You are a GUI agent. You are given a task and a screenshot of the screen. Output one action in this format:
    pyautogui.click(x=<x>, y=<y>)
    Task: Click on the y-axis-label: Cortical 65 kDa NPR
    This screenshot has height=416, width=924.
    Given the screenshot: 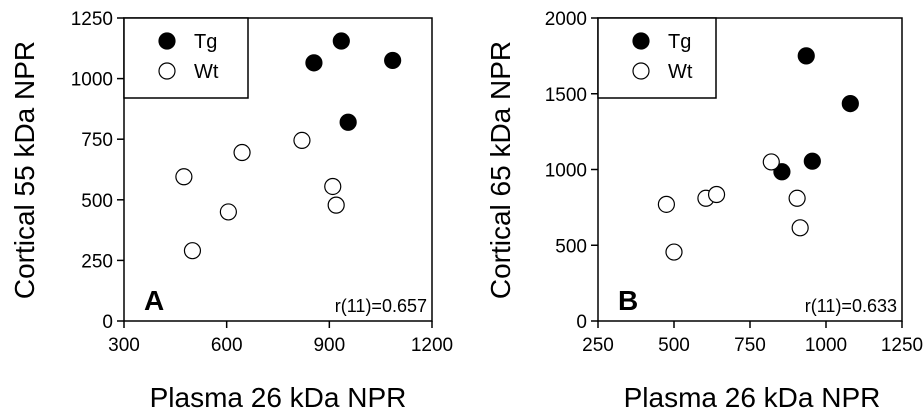 What is the action you would take?
    pyautogui.click(x=500, y=170)
    